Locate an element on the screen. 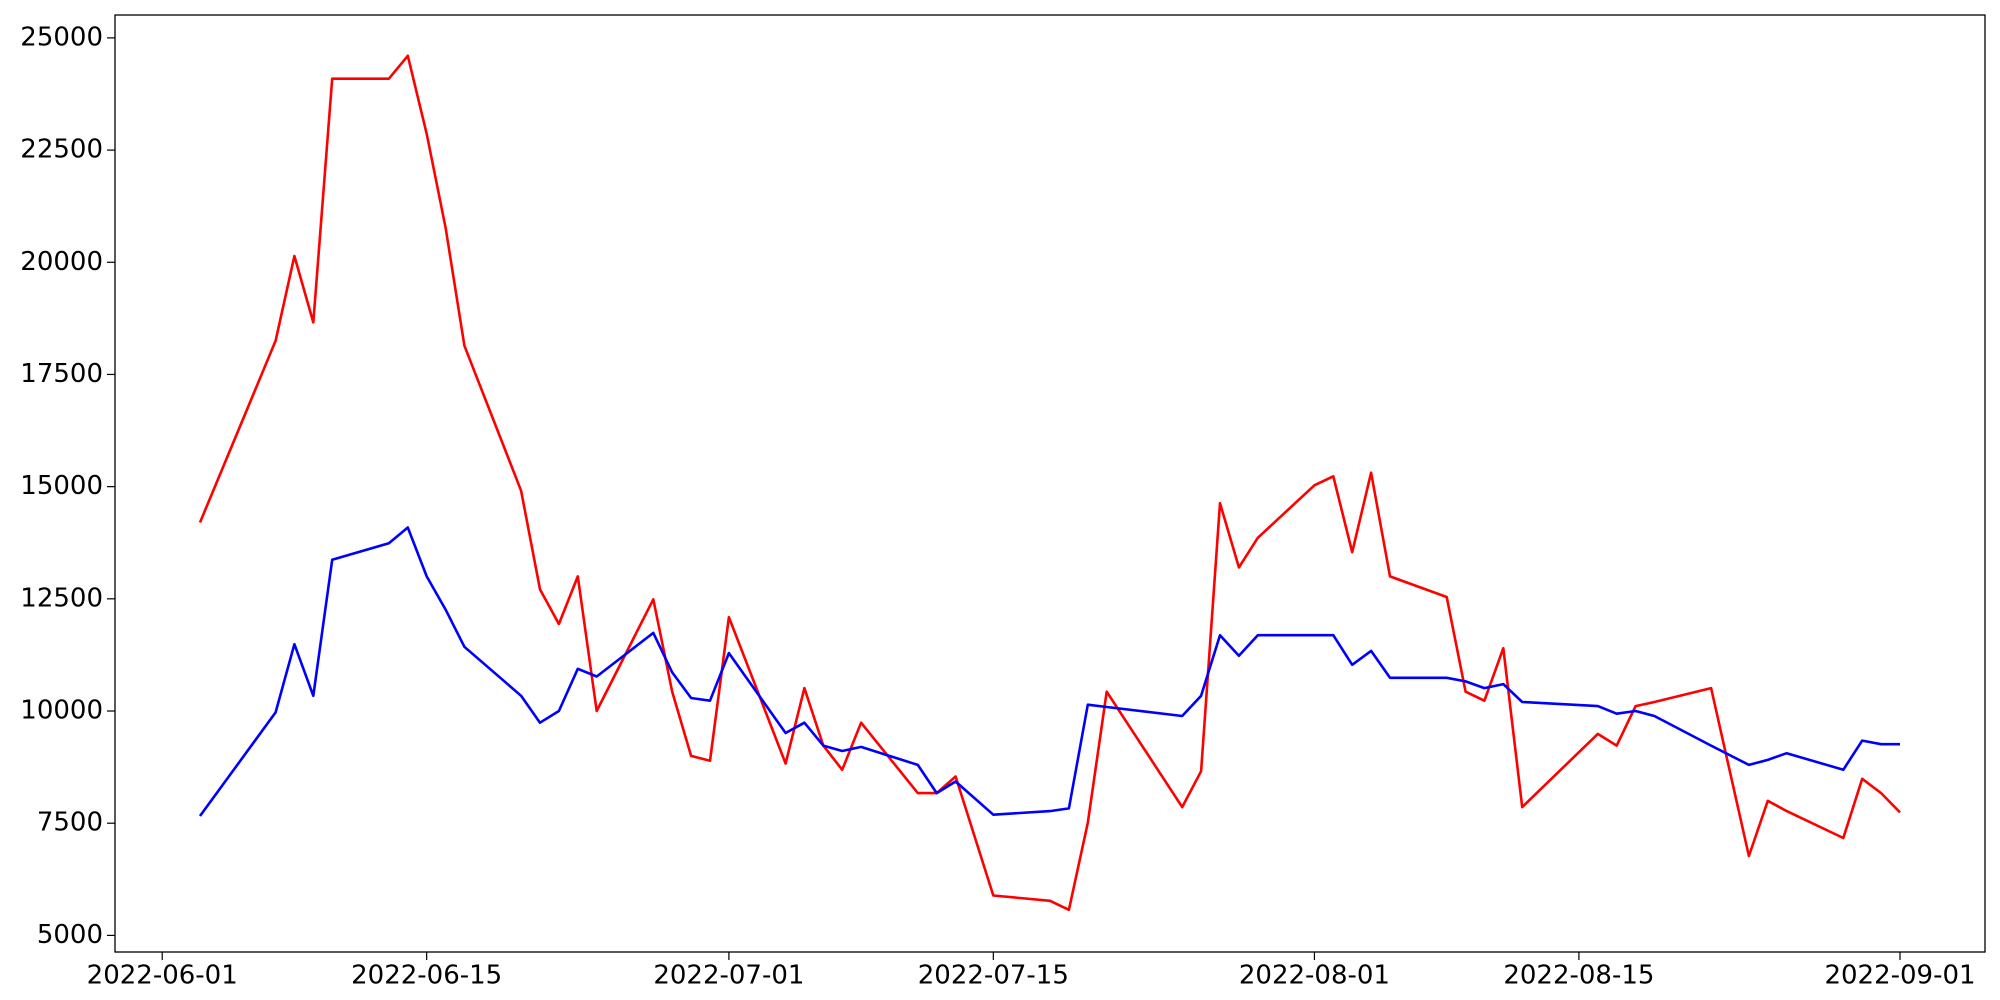  y-tick-label: 7500 is located at coordinates (70, 823).